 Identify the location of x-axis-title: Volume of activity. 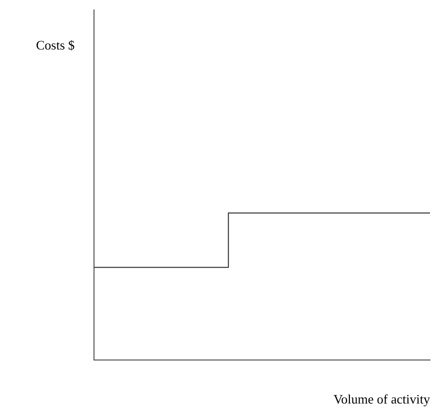
(381, 398).